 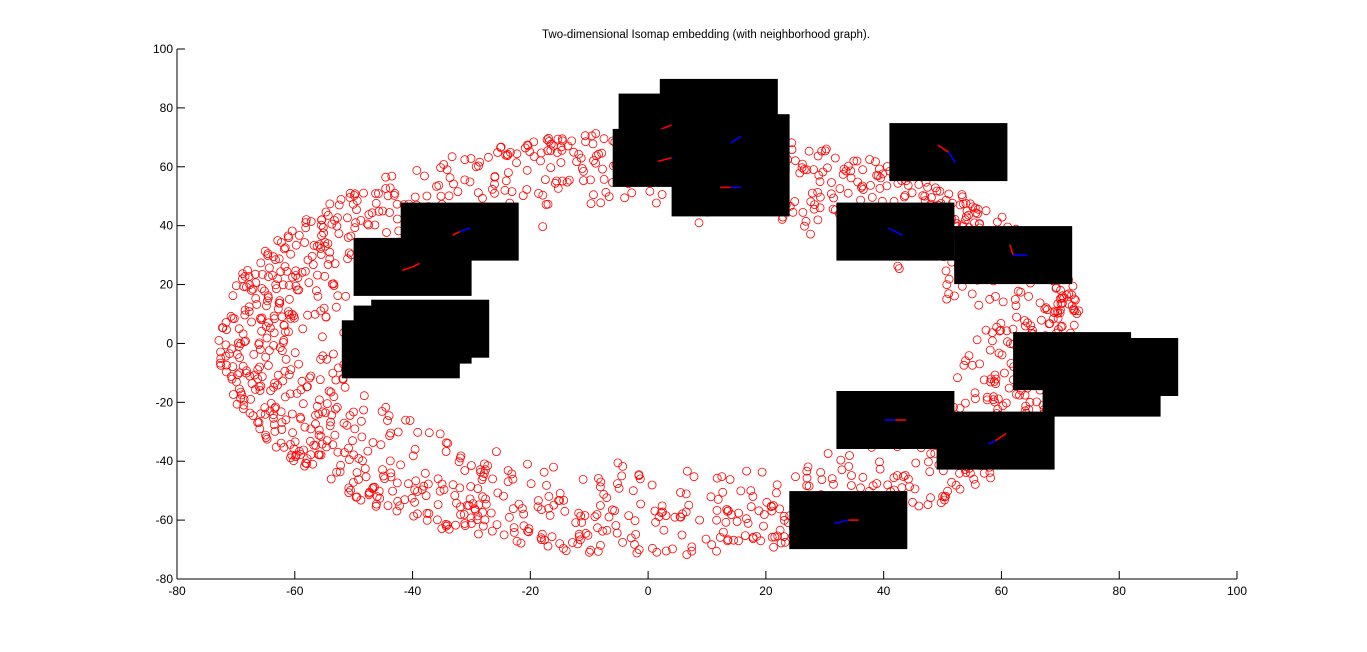 I want to click on image-thumbnail, so click(x=895, y=420).